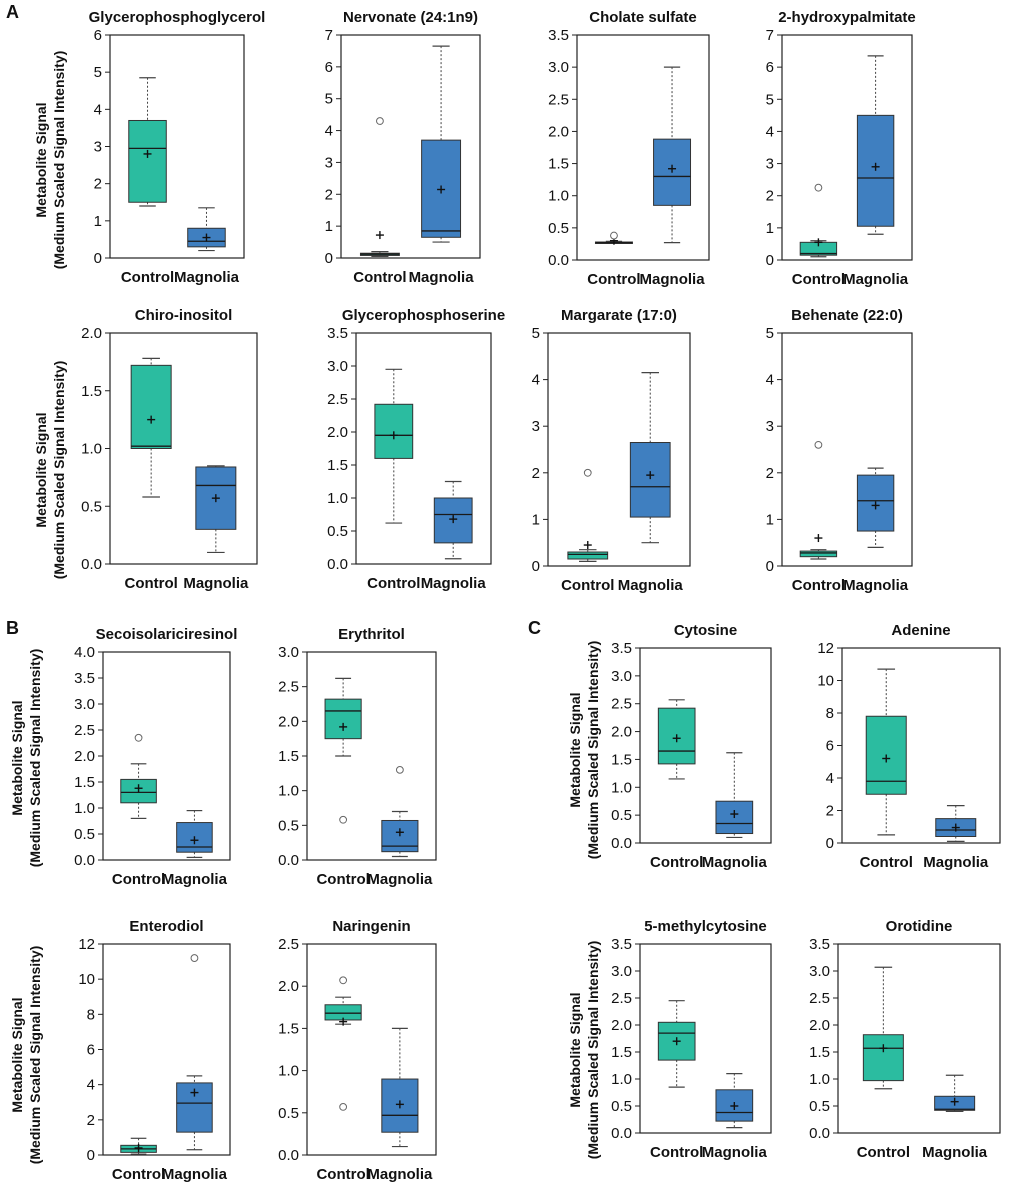  What do you see at coordinates (621, 843) in the screenshot?
I see `y-tick-label: 0.0` at bounding box center [621, 843].